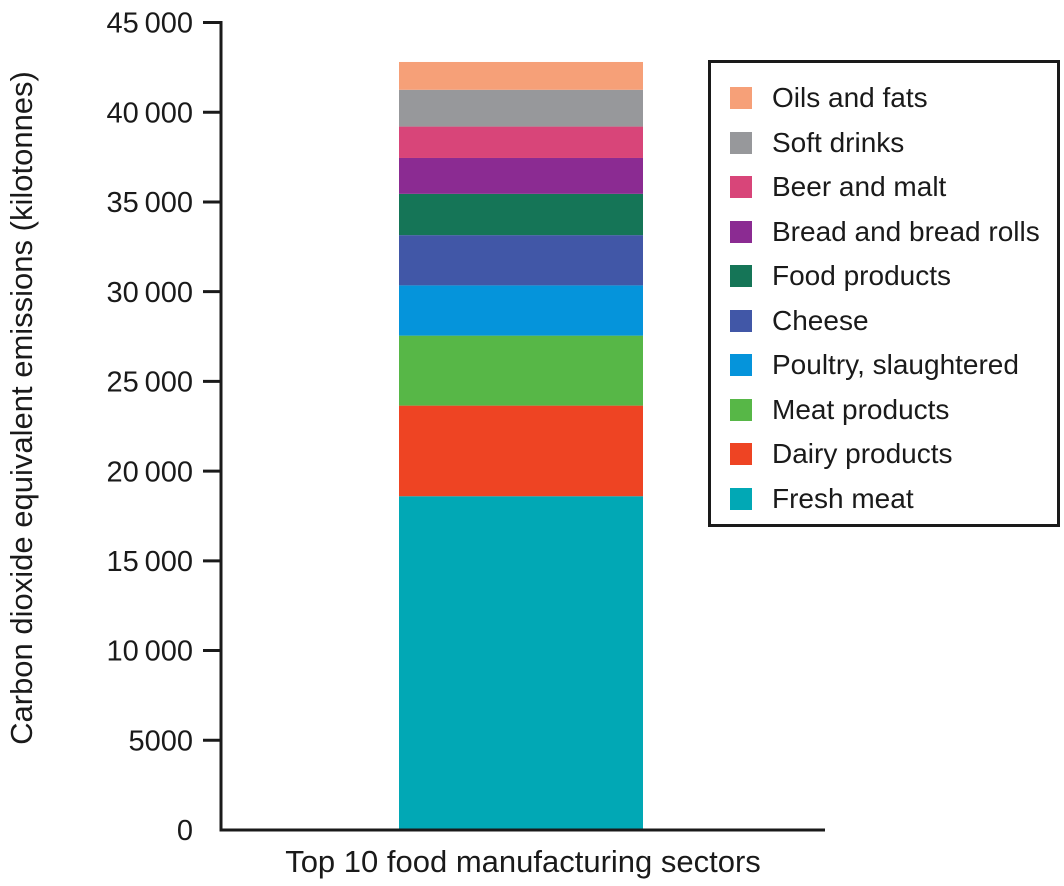 The image size is (1064, 886). Describe the element at coordinates (185, 831) in the screenshot. I see `y-tick-label: 0` at that location.